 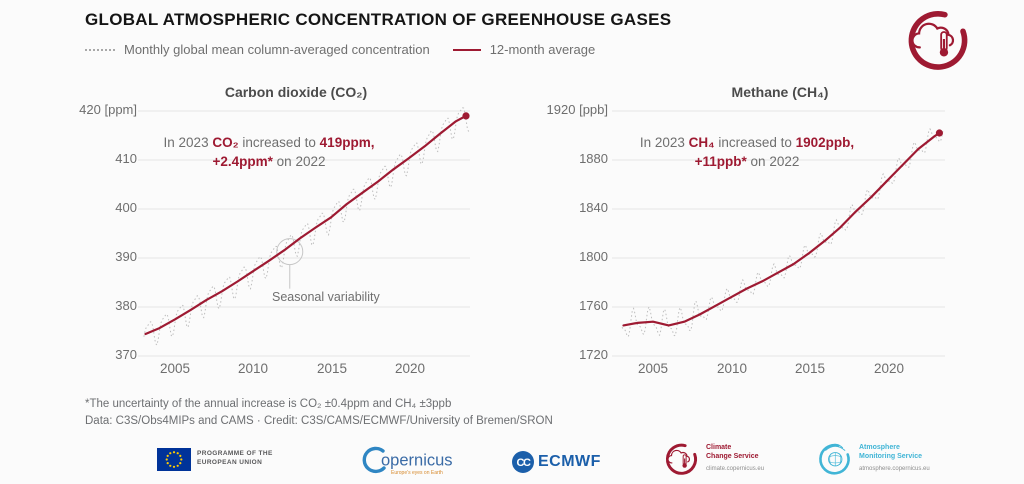 What do you see at coordinates (938, 39) in the screenshot?
I see `c3s-cloud-thermometer-icon` at bounding box center [938, 39].